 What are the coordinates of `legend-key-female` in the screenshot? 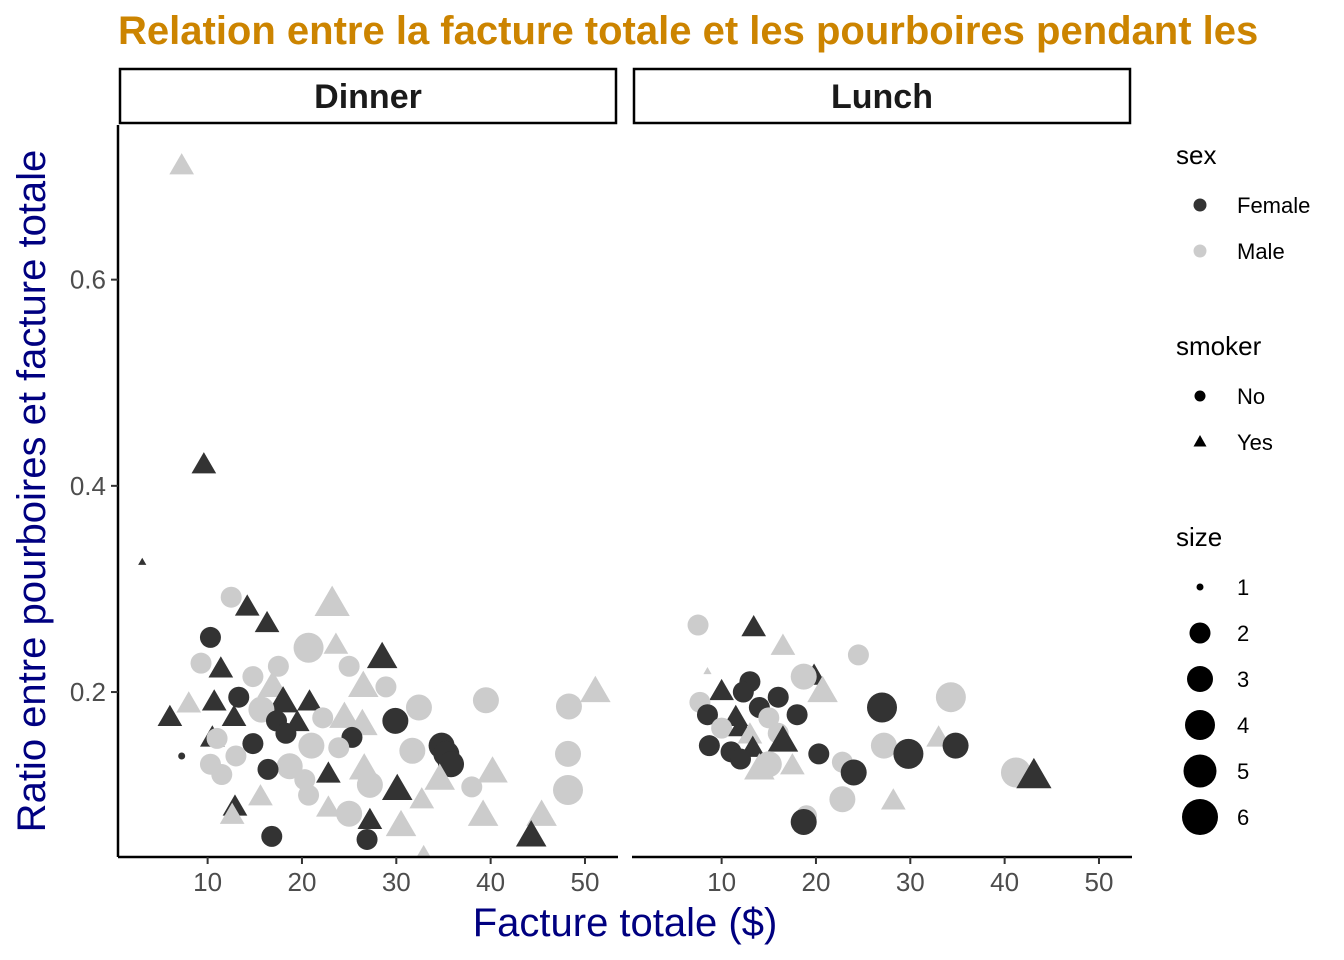 It's located at (1200, 205).